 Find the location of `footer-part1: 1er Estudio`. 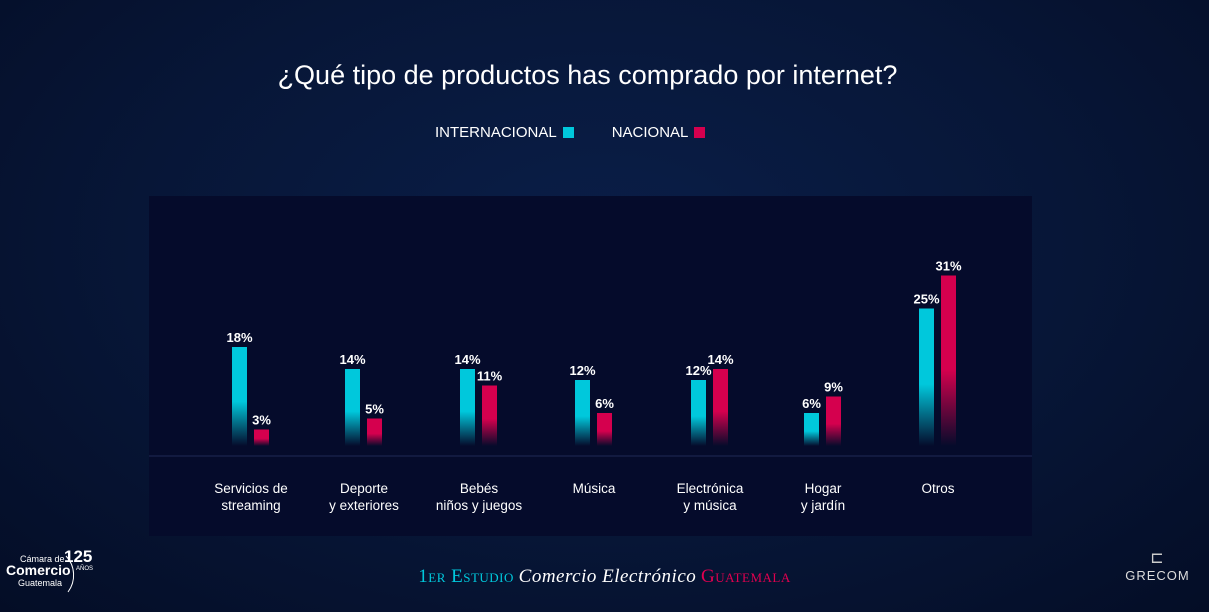

footer-part1: 1er Estudio is located at coordinates (466, 576).